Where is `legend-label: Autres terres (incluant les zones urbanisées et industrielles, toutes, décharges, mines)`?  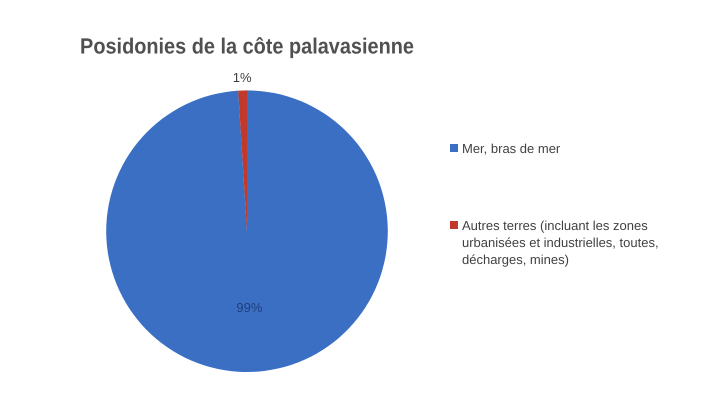
legend-label: Autres terres (incluant les zones urbanisées et industrielles, toutes, décharges, mines) is located at coordinates (561, 242).